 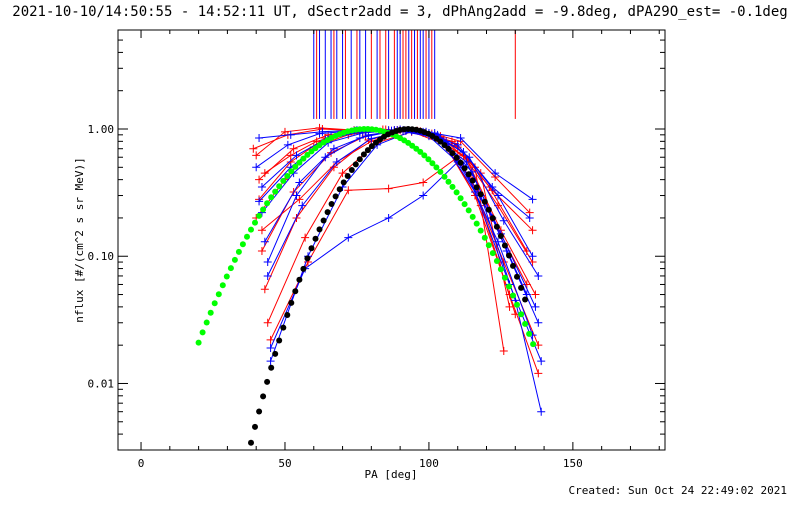 What do you see at coordinates (79, 240) in the screenshot?
I see `y-axis-label: nflux [#/(cm^2 s sr MeV)]` at bounding box center [79, 240].